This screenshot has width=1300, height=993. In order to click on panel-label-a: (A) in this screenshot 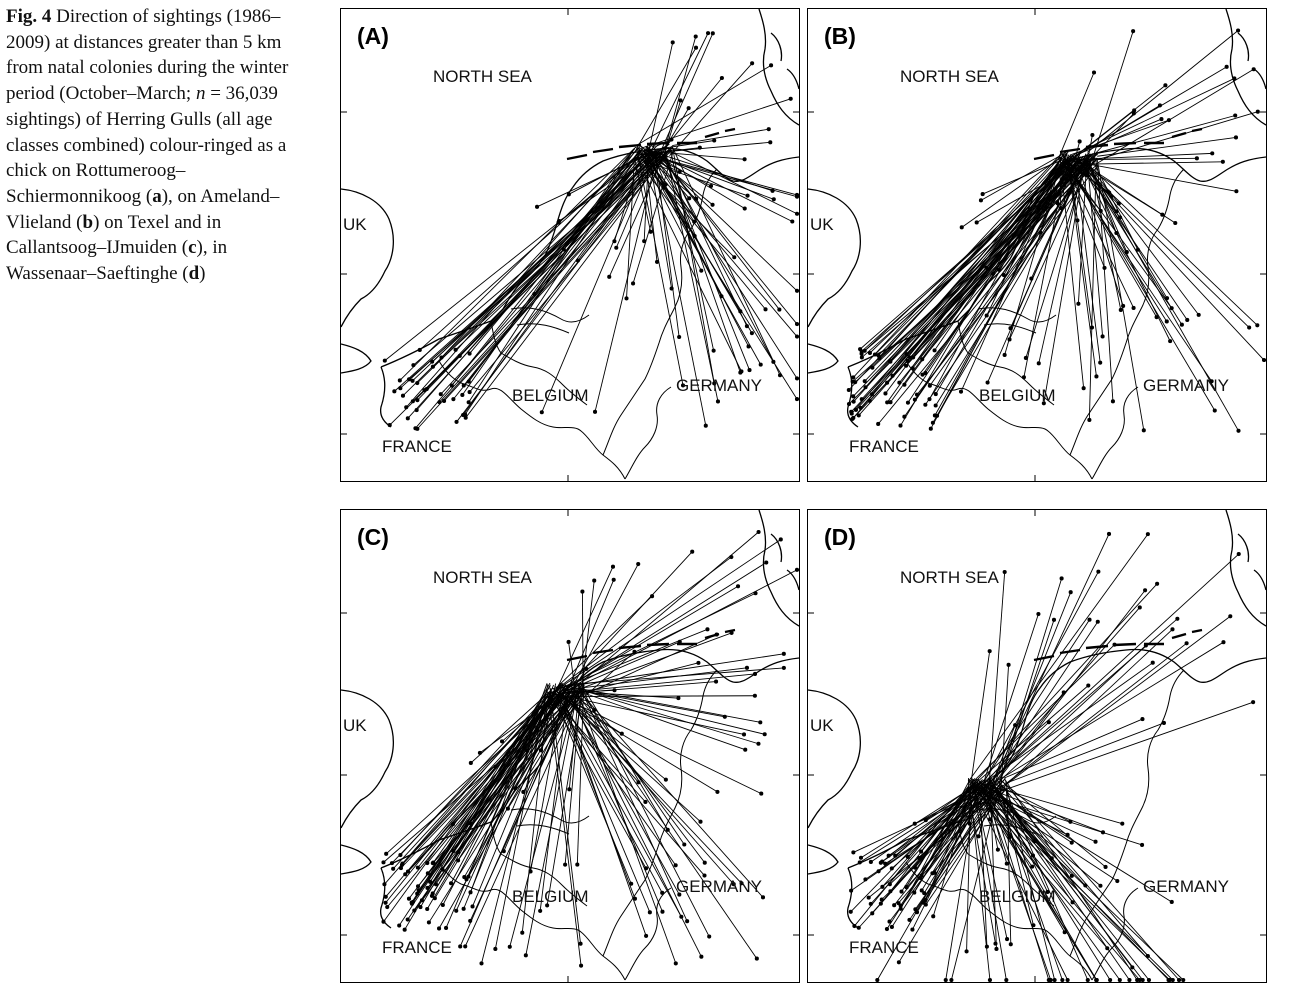, I will do `click(373, 36)`.